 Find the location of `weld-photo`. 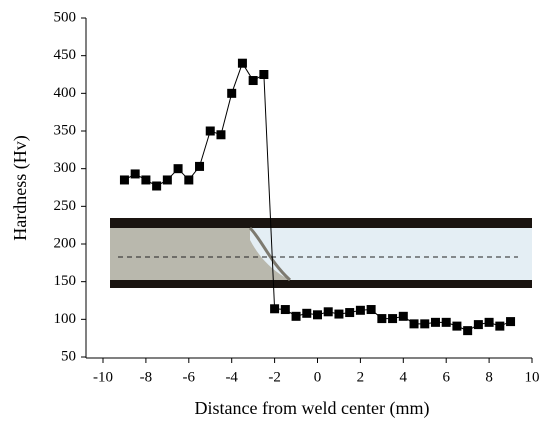

weld-photo is located at coordinates (321, 253).